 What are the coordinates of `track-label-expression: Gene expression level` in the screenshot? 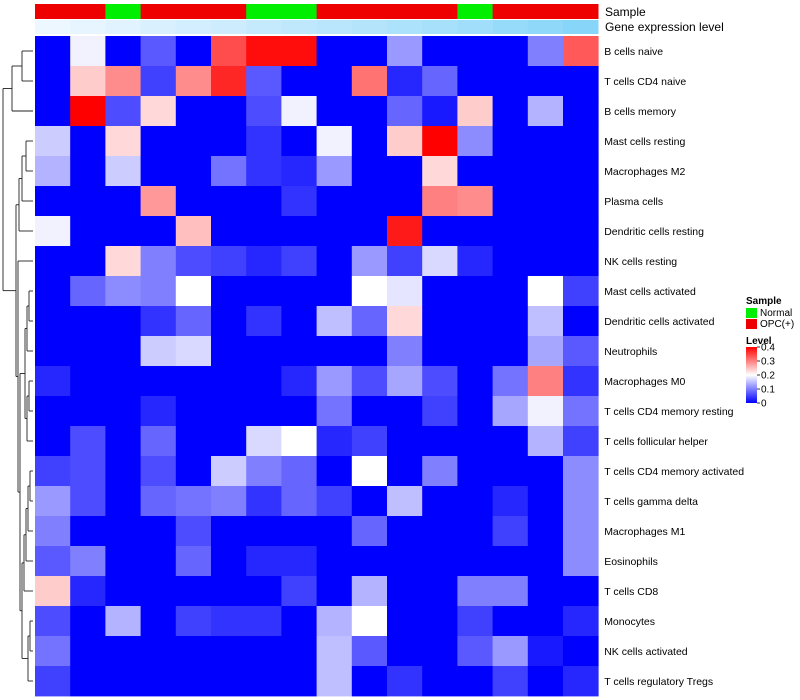 It's located at (664, 27).